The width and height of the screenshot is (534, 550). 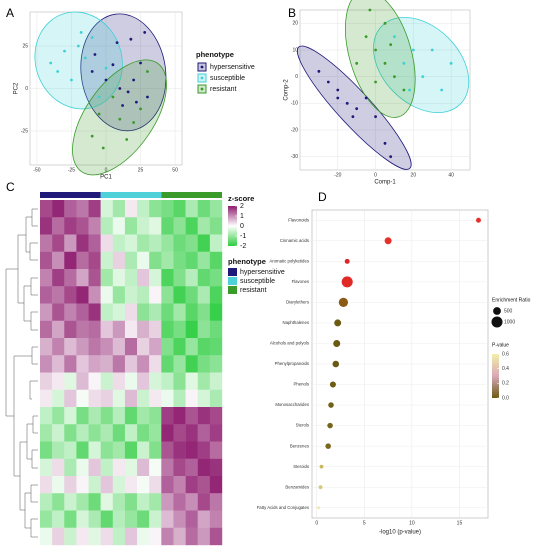 I want to click on legend-label: resistant, so click(x=223, y=89).